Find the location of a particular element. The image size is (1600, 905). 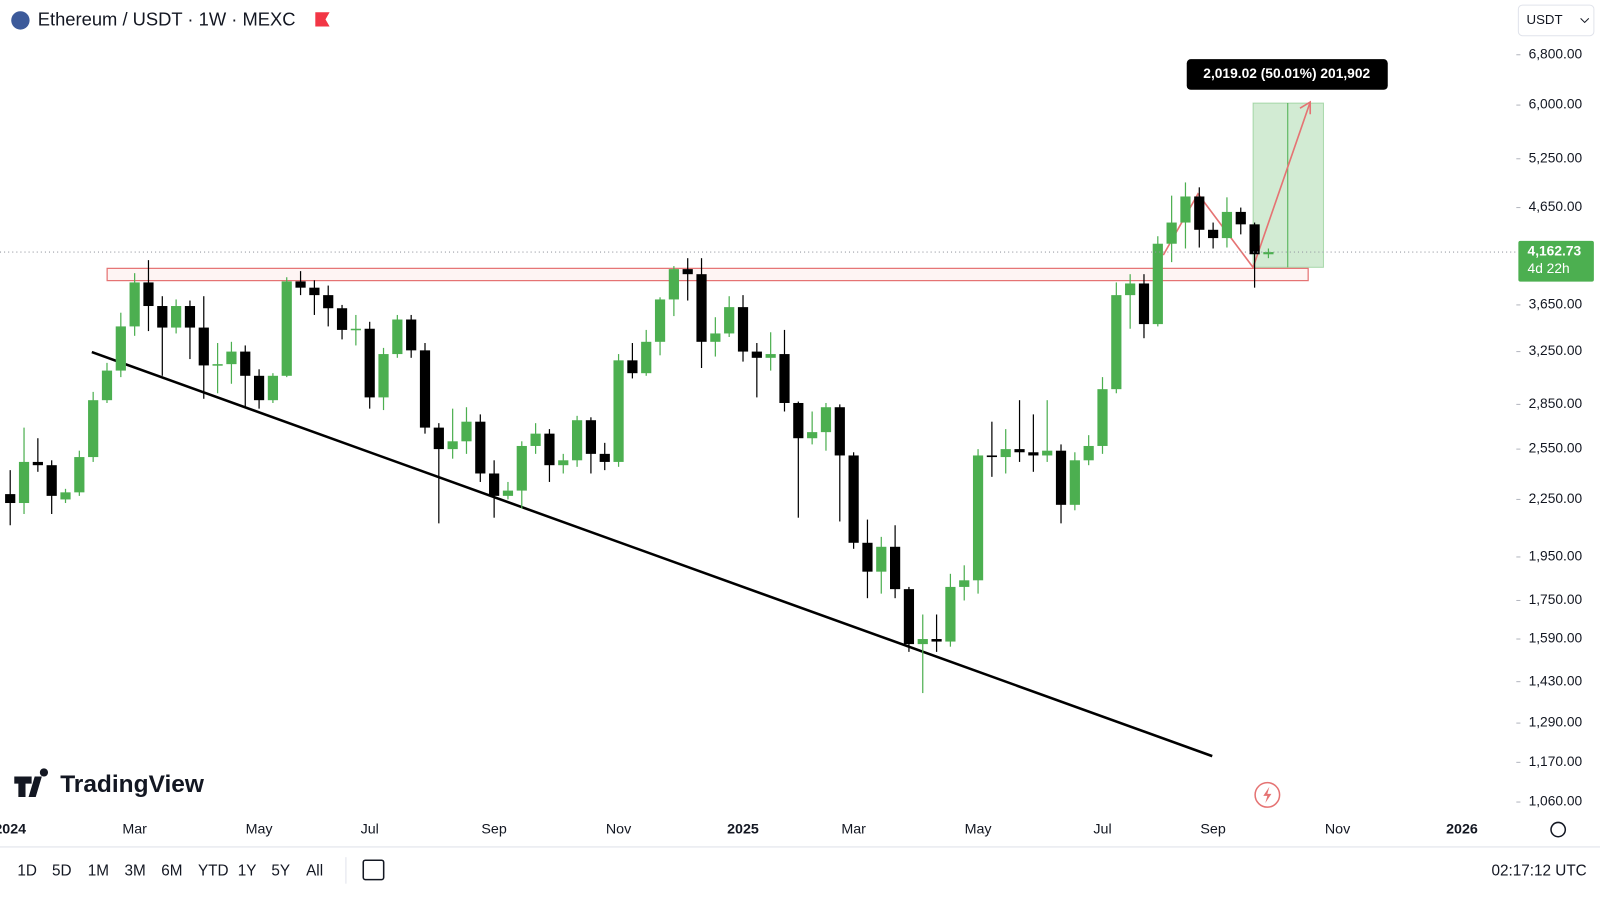

toolbar: 02:17:12 UTC 1D 5D 1M 3M 6M YTD 1Y 5Y All is located at coordinates (802, 870).